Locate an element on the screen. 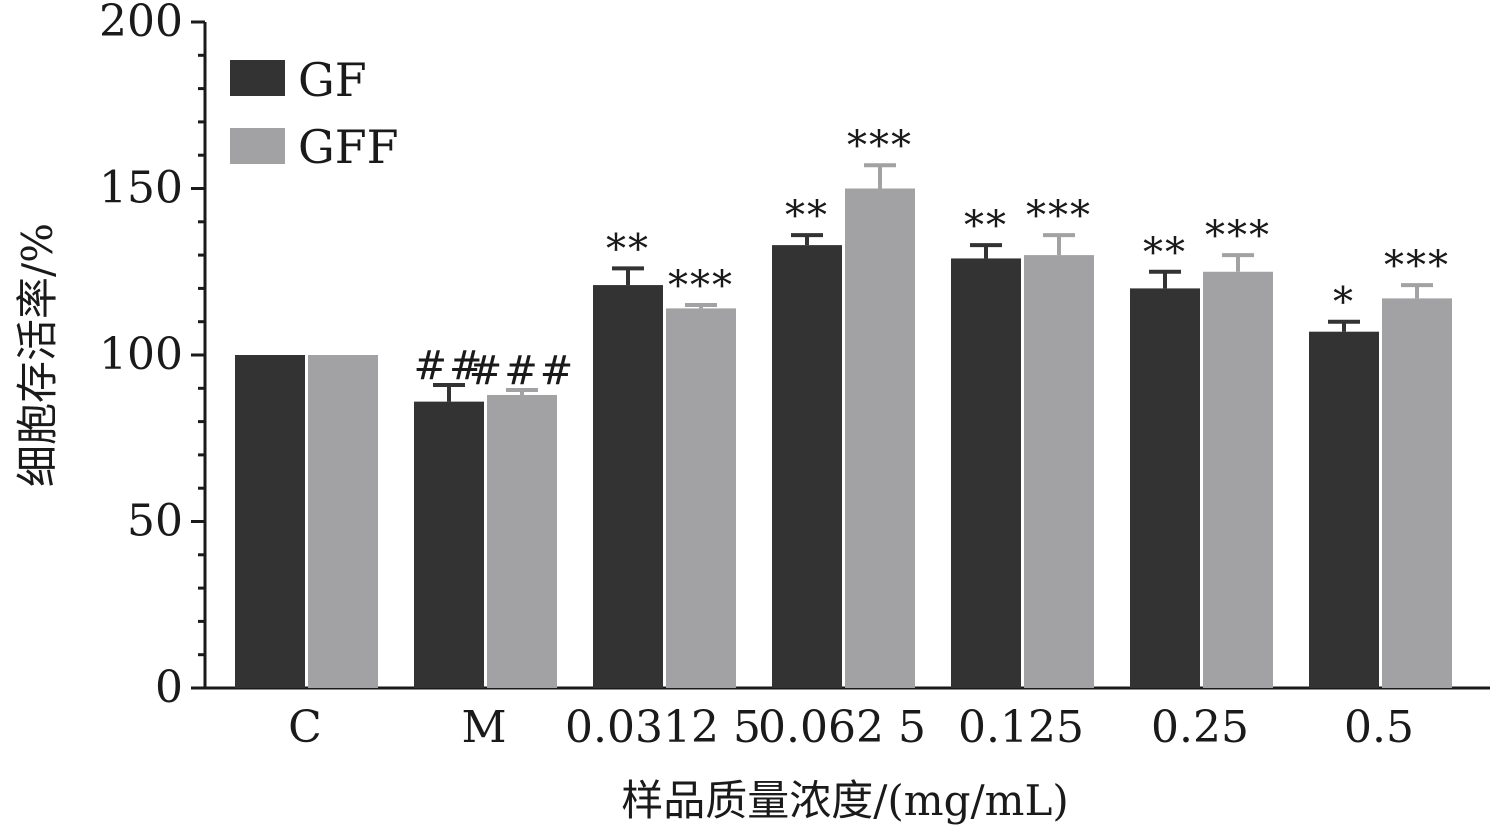  x-axis: C M 0.0312 50.062 5 0.125 0.25 0.5 is located at coordinates (847, 719).